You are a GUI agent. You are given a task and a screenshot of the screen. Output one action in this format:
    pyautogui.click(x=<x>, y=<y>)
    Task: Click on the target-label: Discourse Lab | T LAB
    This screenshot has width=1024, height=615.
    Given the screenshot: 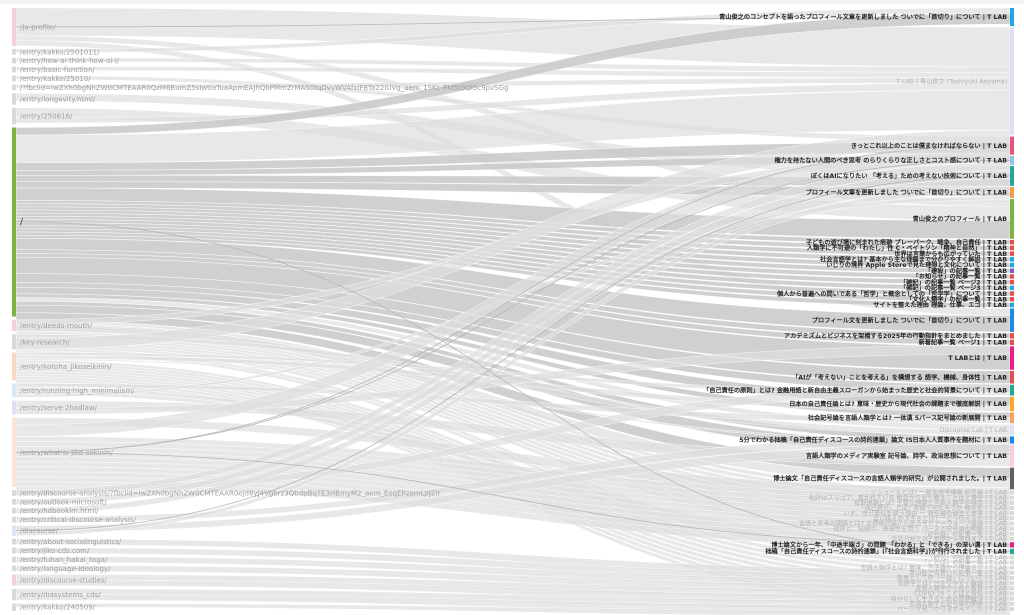 What is the action you would take?
    pyautogui.click(x=973, y=430)
    